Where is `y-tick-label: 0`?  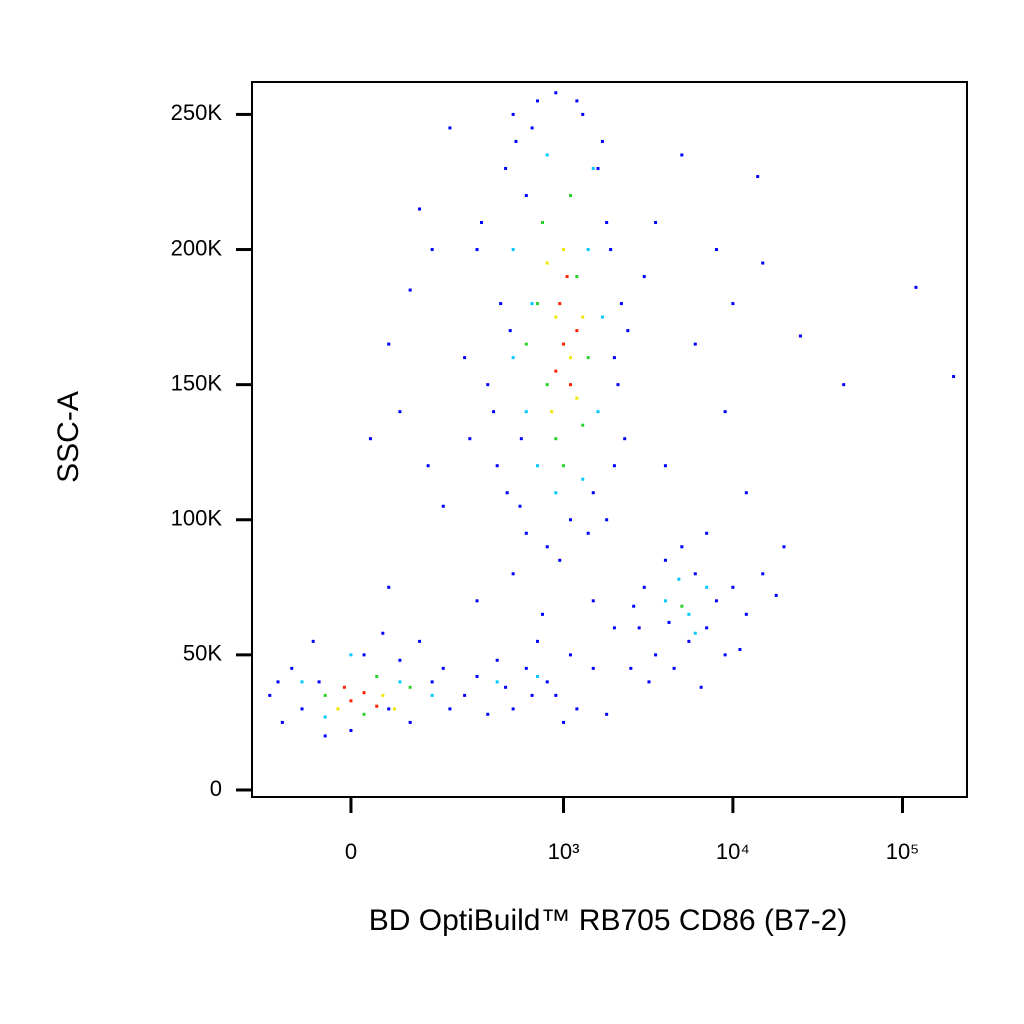 y-tick-label: 0 is located at coordinates (216, 788).